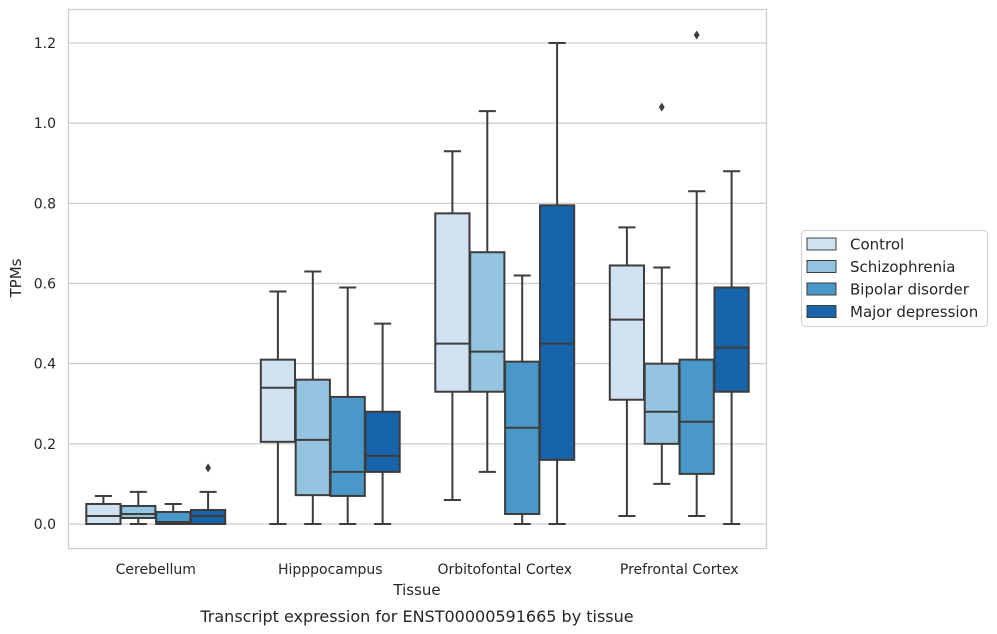 The image size is (997, 634). I want to click on y-tick-label: 1.2, so click(45, 44).